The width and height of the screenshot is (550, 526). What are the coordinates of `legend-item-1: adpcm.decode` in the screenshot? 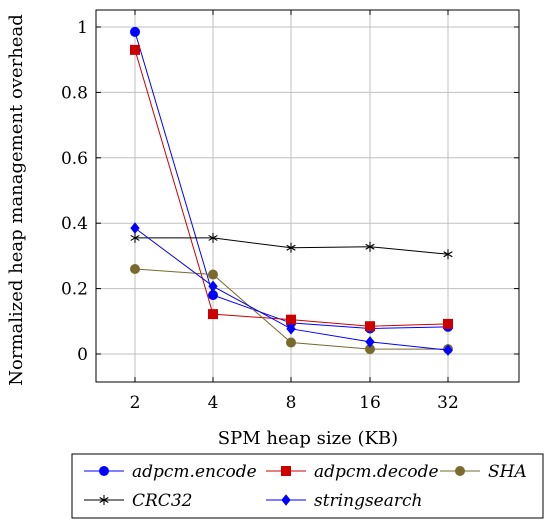 It's located at (352, 472).